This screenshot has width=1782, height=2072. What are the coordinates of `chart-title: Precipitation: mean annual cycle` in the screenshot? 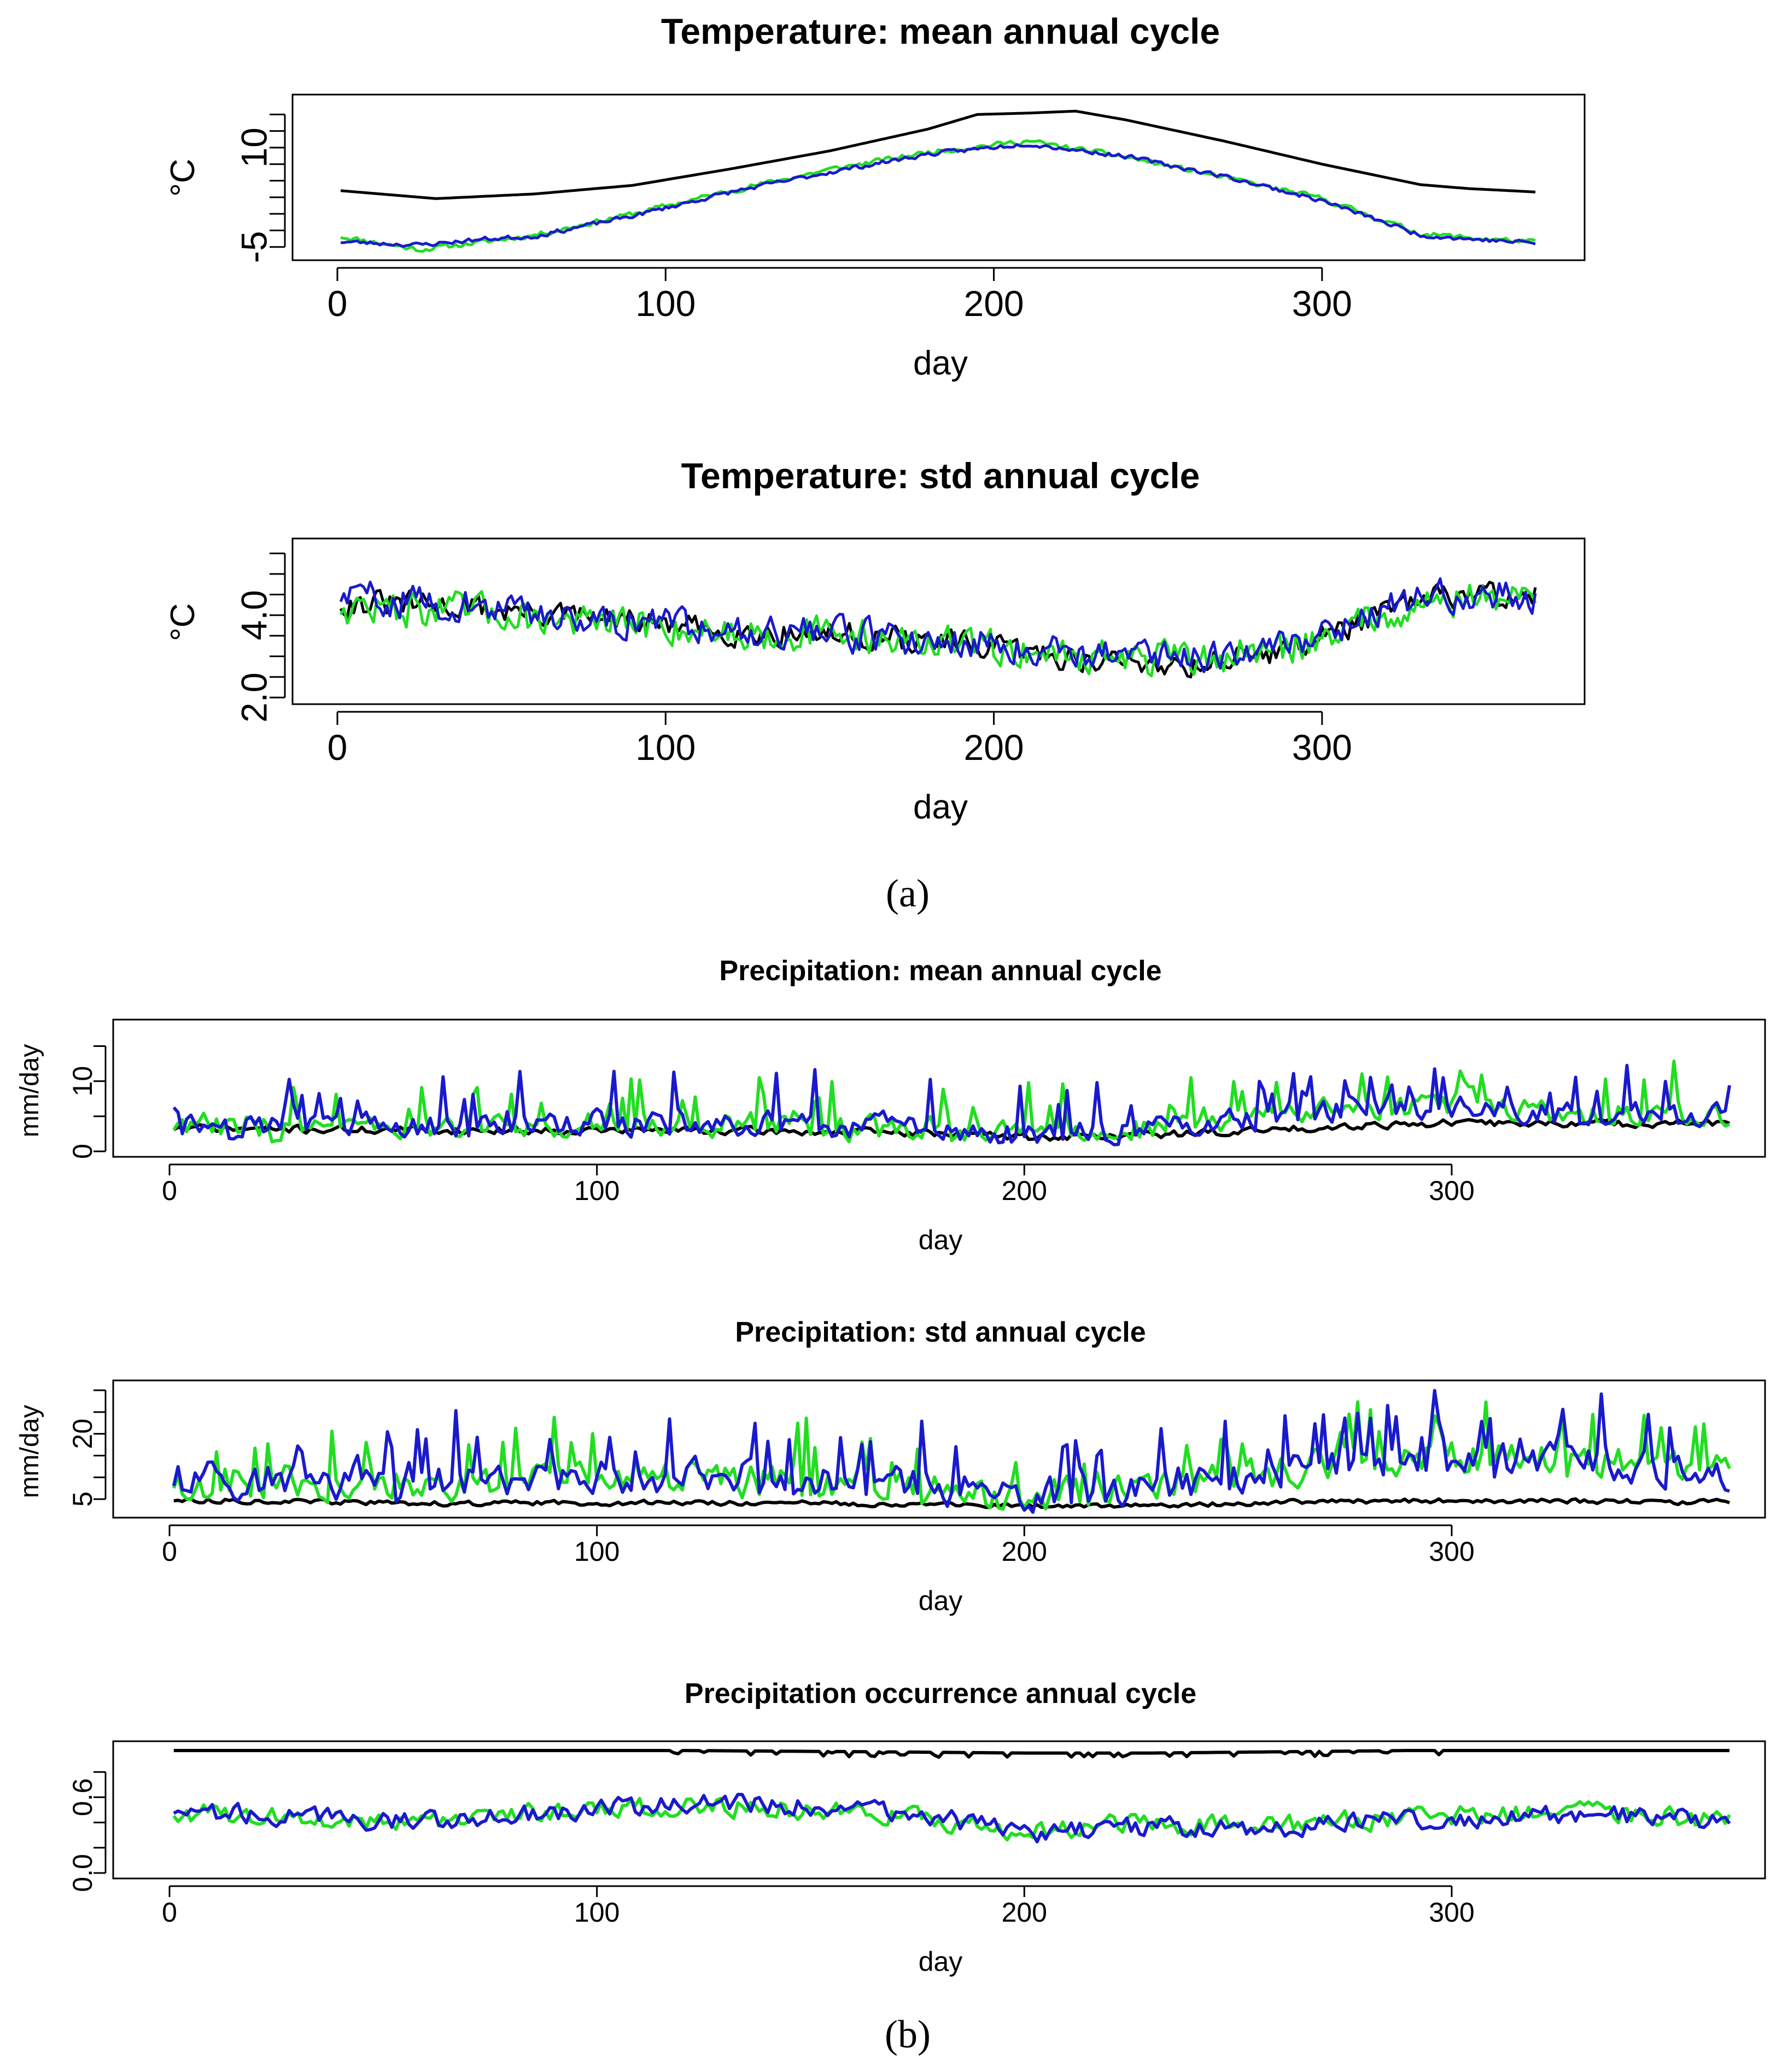 It's located at (940, 971).